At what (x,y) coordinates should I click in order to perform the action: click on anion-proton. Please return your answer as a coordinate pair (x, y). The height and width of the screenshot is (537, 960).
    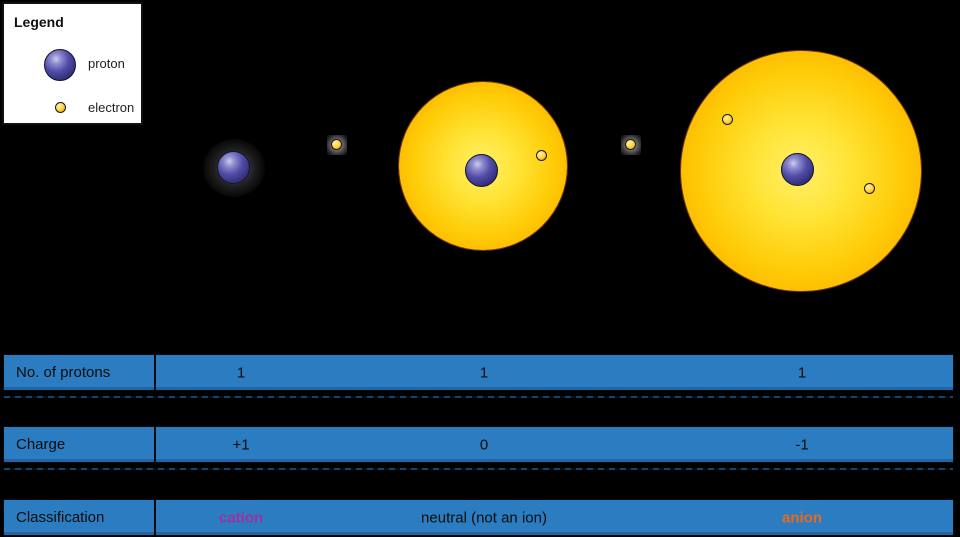
    Looking at the image, I should click on (797, 169).